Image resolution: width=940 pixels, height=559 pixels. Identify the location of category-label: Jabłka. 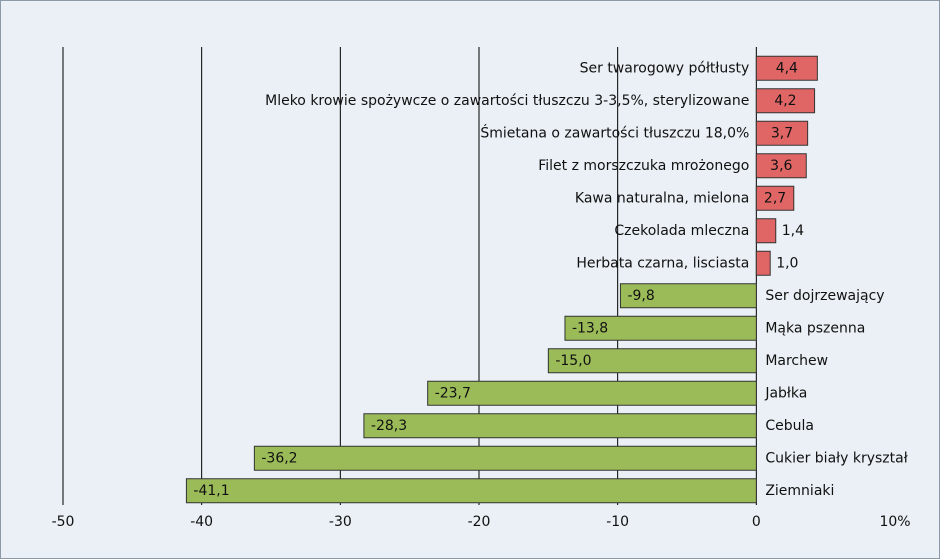
(785, 393).